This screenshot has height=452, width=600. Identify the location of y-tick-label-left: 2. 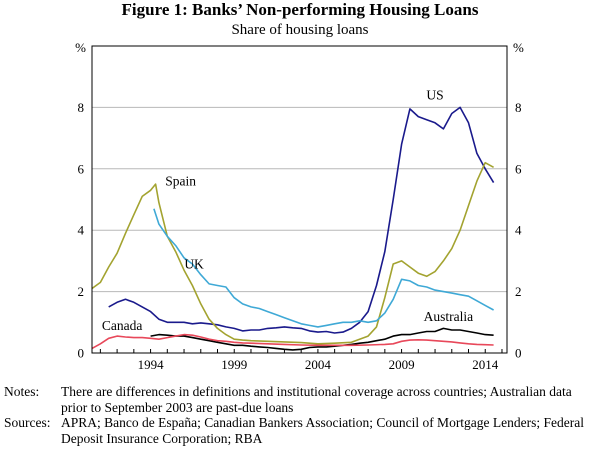
(81, 291).